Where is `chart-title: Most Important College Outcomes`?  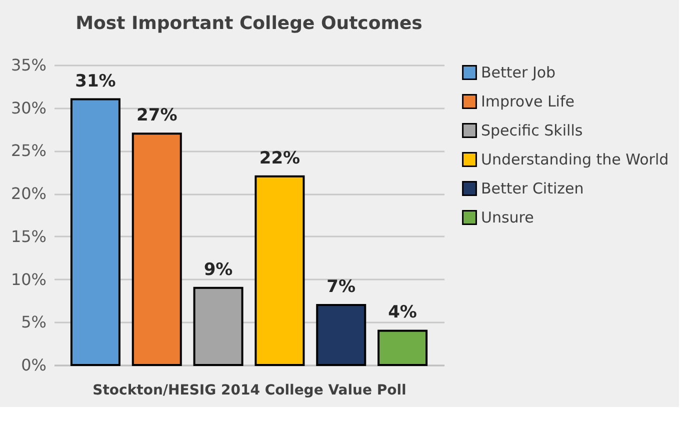 chart-title: Most Important College Outcomes is located at coordinates (249, 23).